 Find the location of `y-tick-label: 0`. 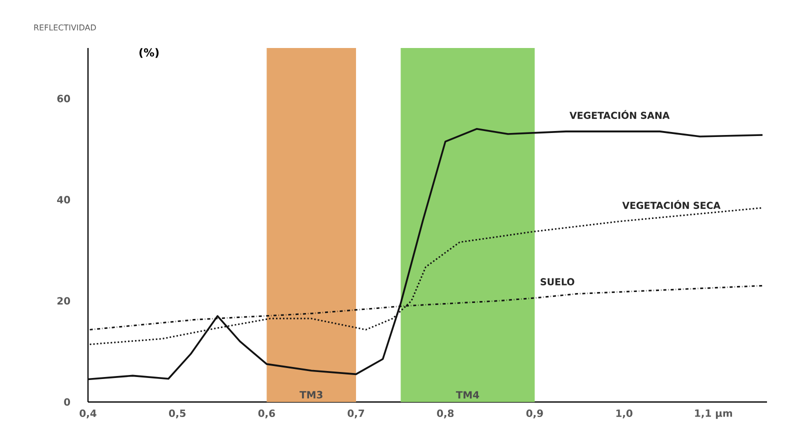

y-tick-label: 0 is located at coordinates (67, 402).